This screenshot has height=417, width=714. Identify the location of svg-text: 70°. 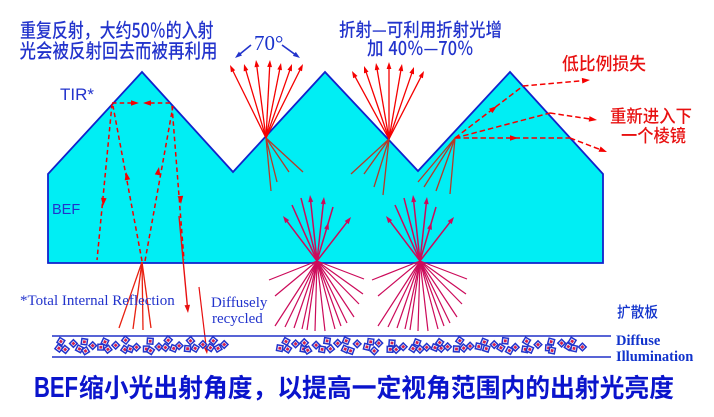
(268, 43).